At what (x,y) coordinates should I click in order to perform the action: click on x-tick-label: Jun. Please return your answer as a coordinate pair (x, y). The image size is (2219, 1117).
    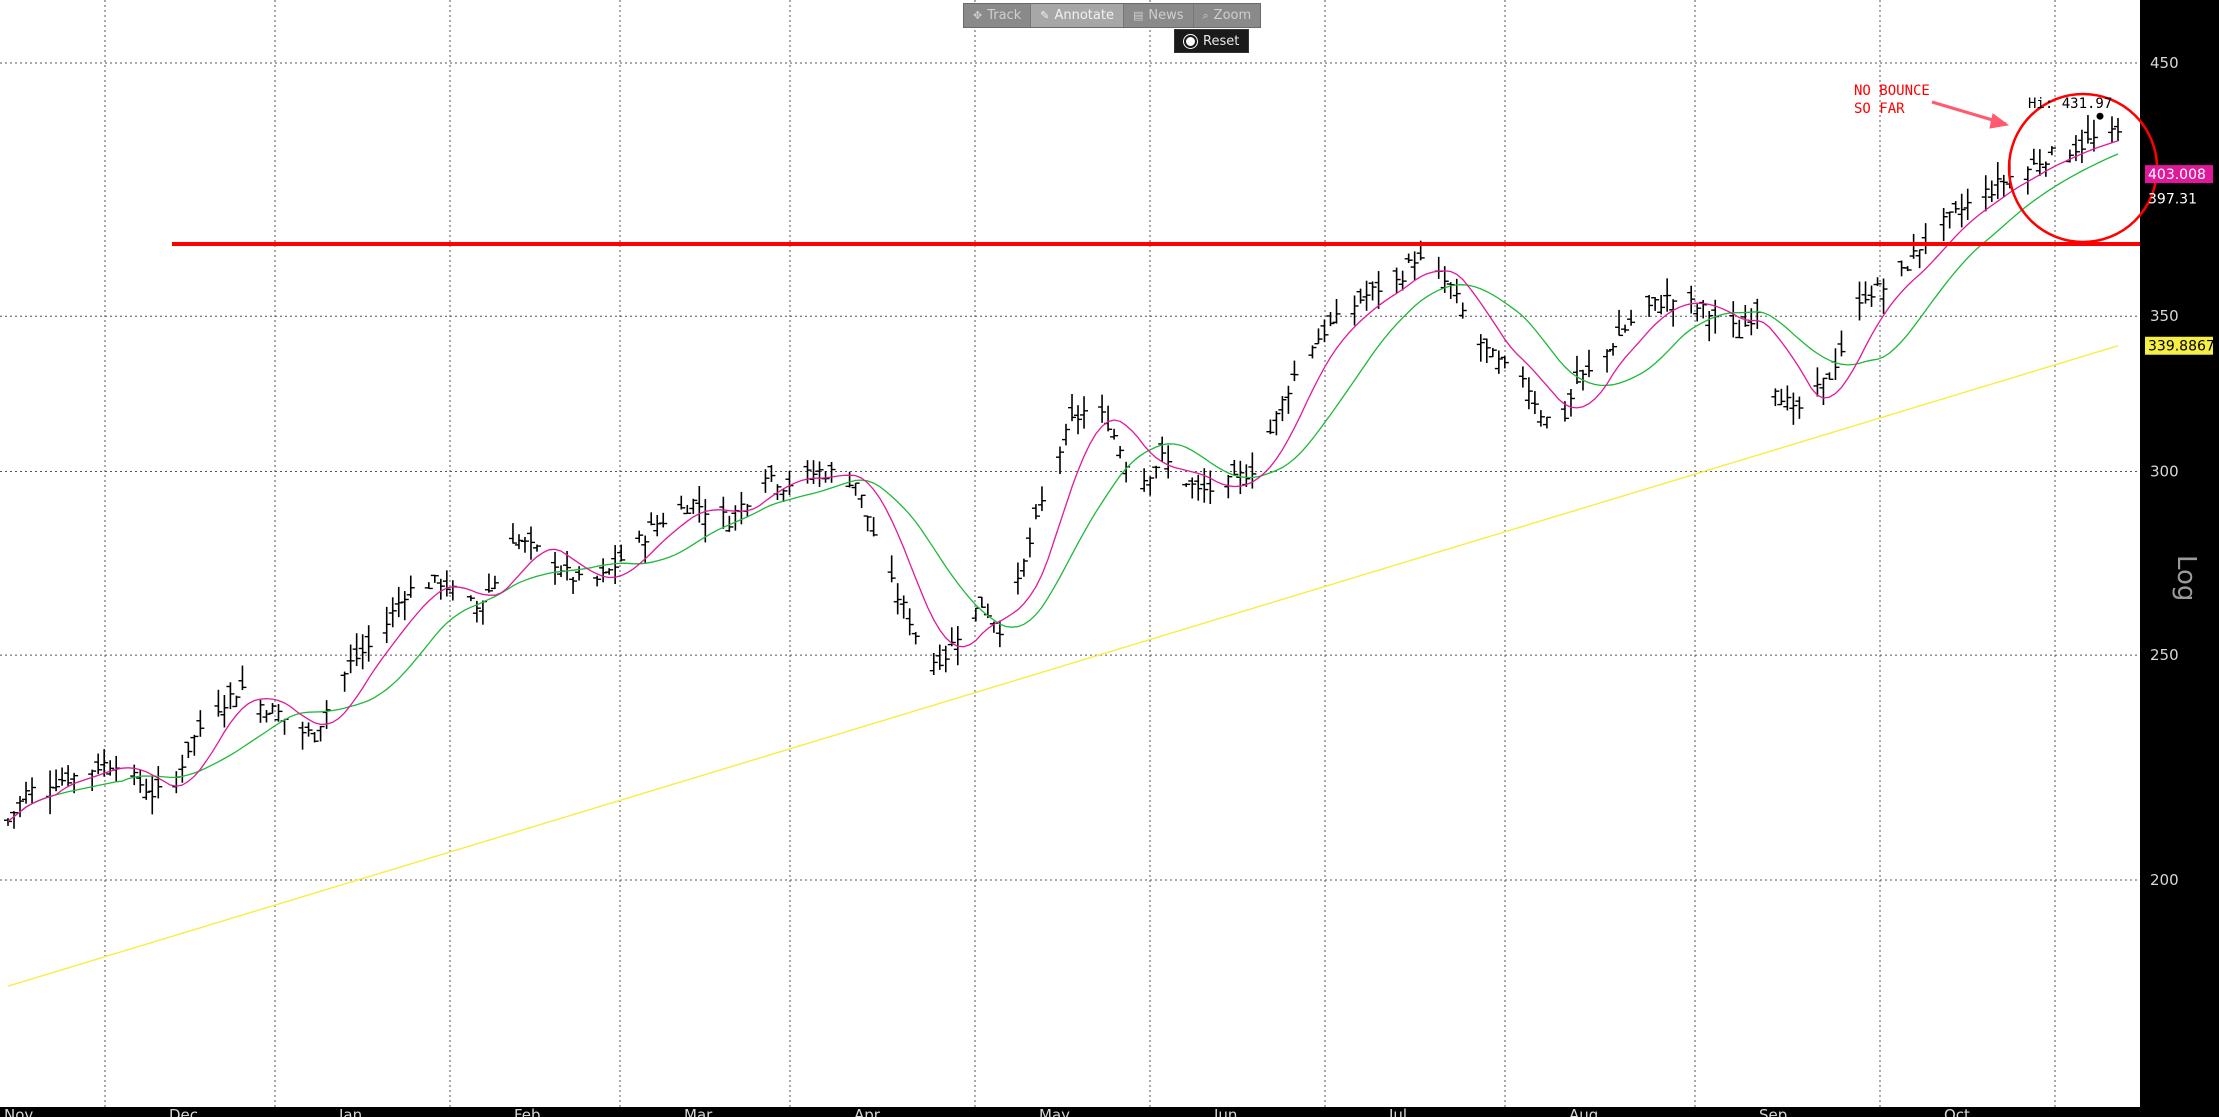
    Looking at the image, I should click on (1225, 1111).